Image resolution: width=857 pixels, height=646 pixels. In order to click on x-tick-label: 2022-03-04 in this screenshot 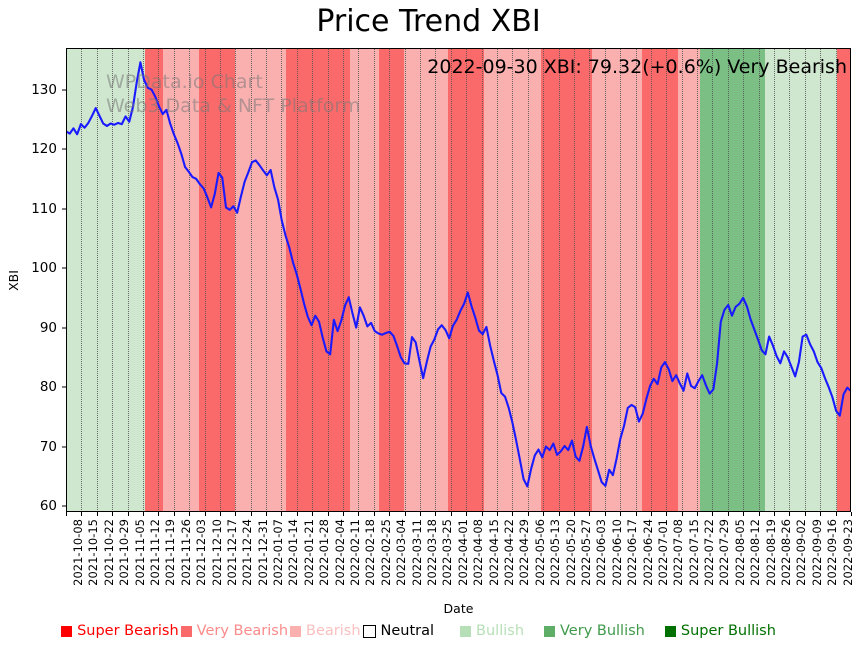, I will do `click(401, 552)`.